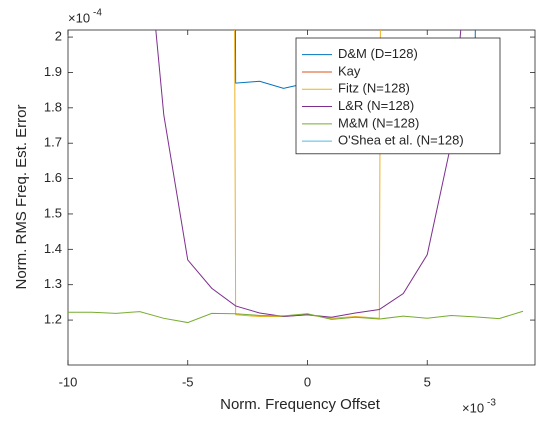 The width and height of the screenshot is (550, 421). I want to click on y-tick-label: 1.6, so click(53, 177).